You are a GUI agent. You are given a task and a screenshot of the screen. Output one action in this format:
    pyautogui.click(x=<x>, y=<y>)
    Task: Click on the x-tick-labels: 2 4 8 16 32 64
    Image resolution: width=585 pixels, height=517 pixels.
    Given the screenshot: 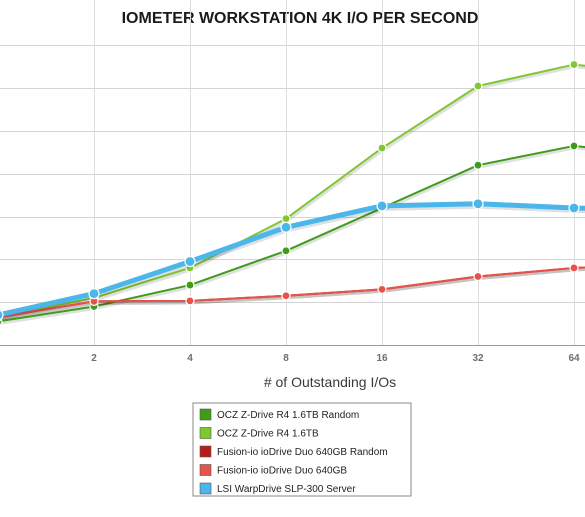 What is the action you would take?
    pyautogui.click(x=335, y=358)
    